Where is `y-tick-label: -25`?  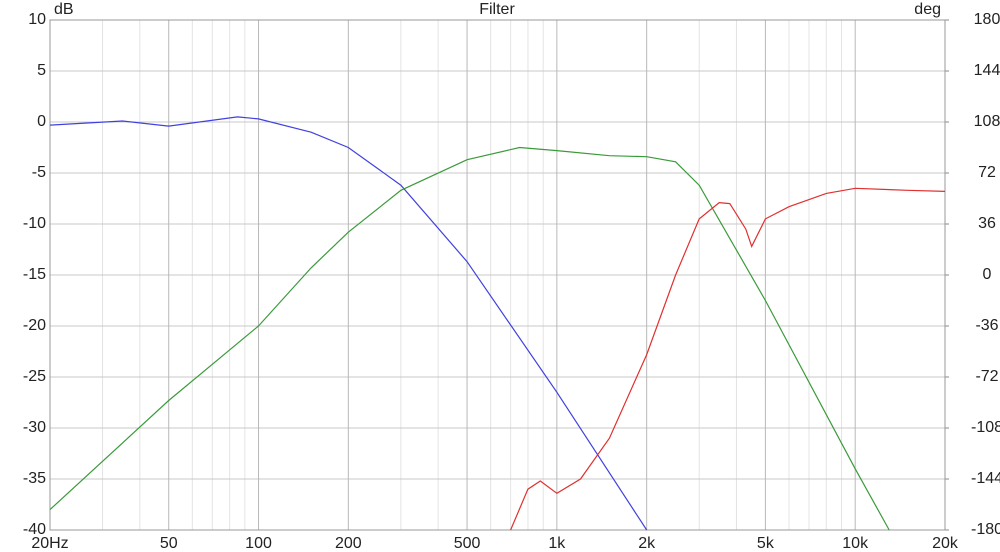 y-tick-label: -25 is located at coordinates (34, 376).